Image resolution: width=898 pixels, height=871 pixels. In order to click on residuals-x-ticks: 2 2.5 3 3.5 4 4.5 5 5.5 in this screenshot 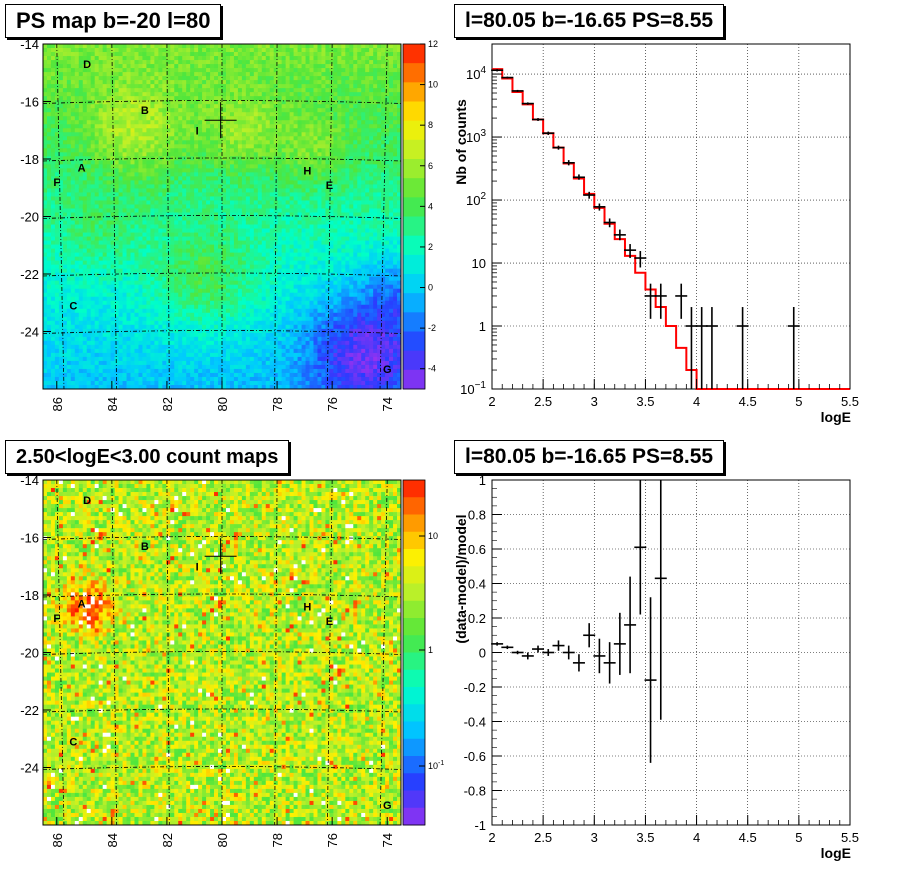, I will do `click(673, 830)`.